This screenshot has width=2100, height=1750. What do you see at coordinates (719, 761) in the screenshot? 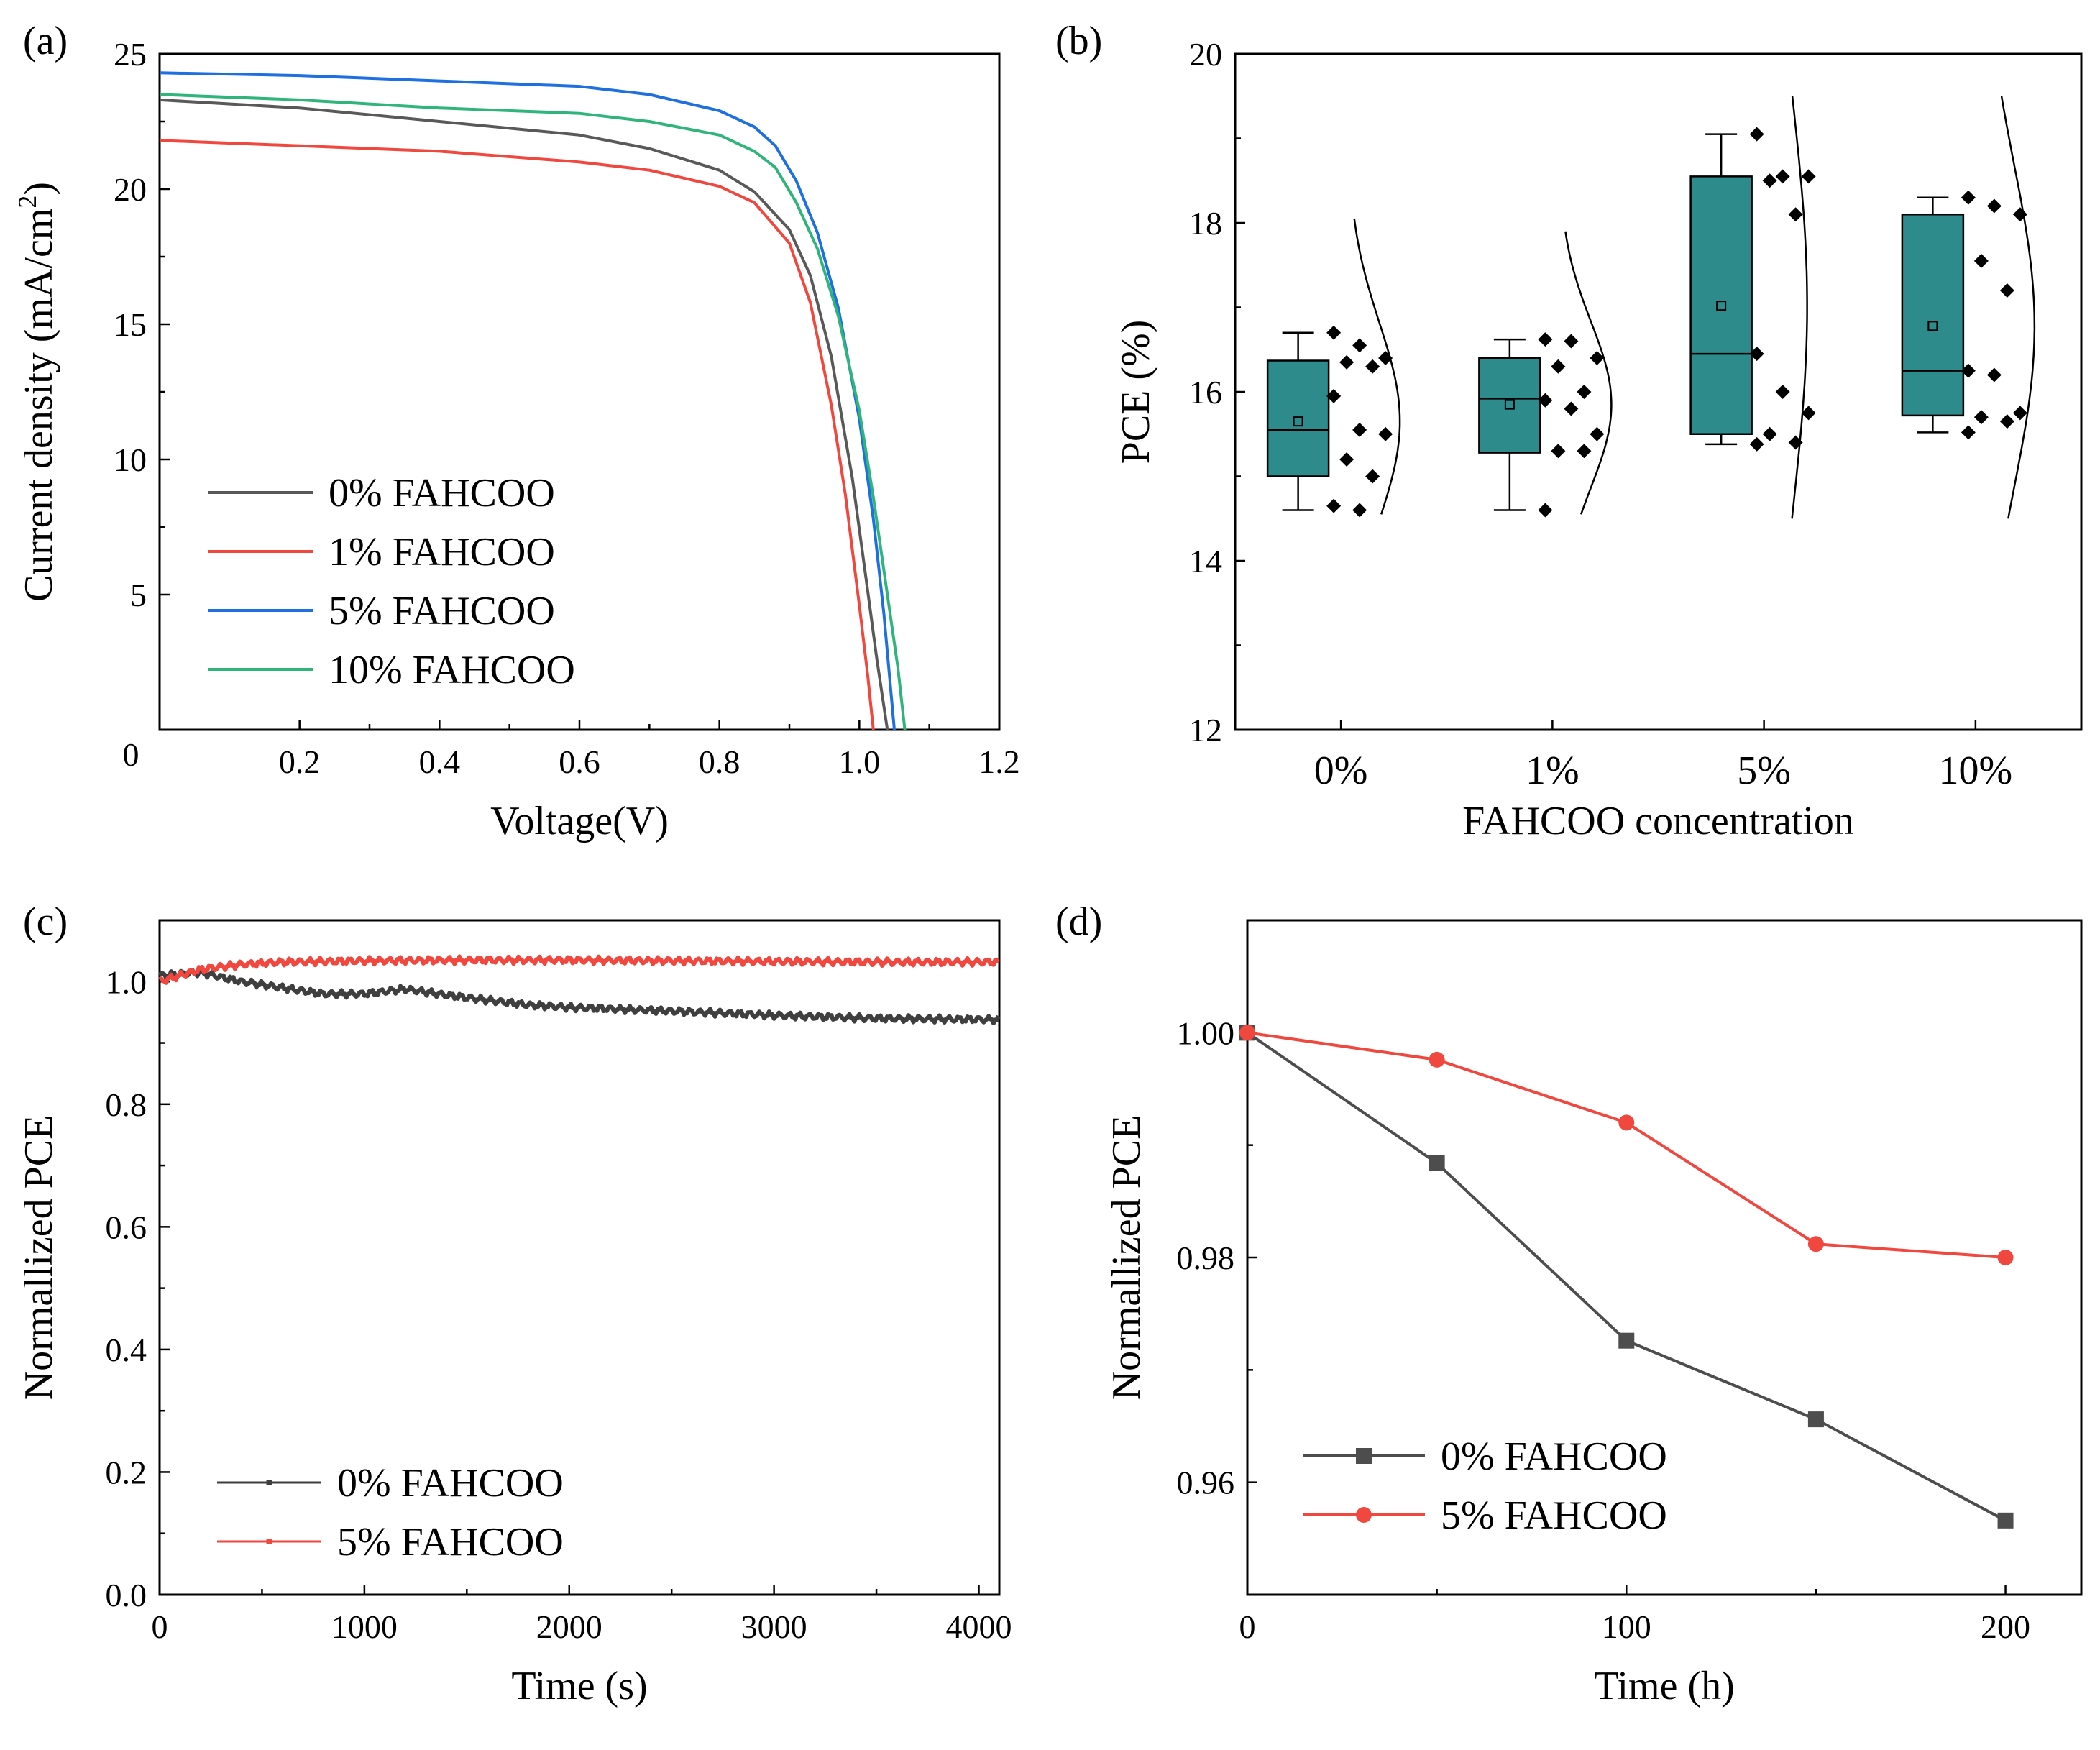
I see `x-tick-label: 0.8` at bounding box center [719, 761].